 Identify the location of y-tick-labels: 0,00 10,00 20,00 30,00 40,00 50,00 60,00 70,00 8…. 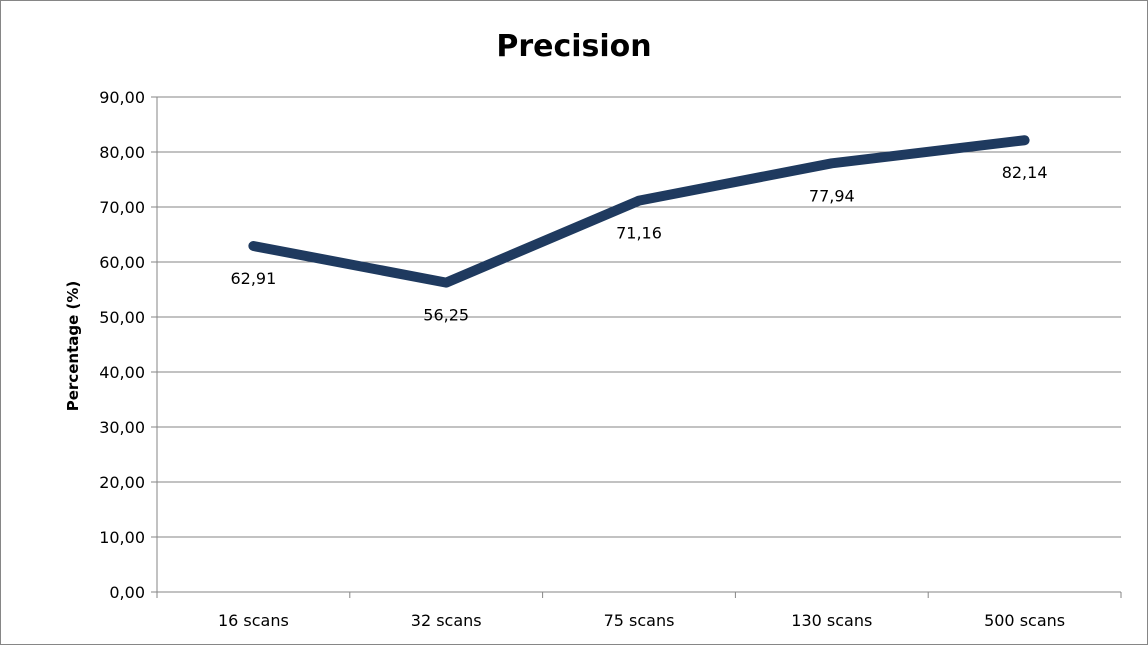
(122, 345).